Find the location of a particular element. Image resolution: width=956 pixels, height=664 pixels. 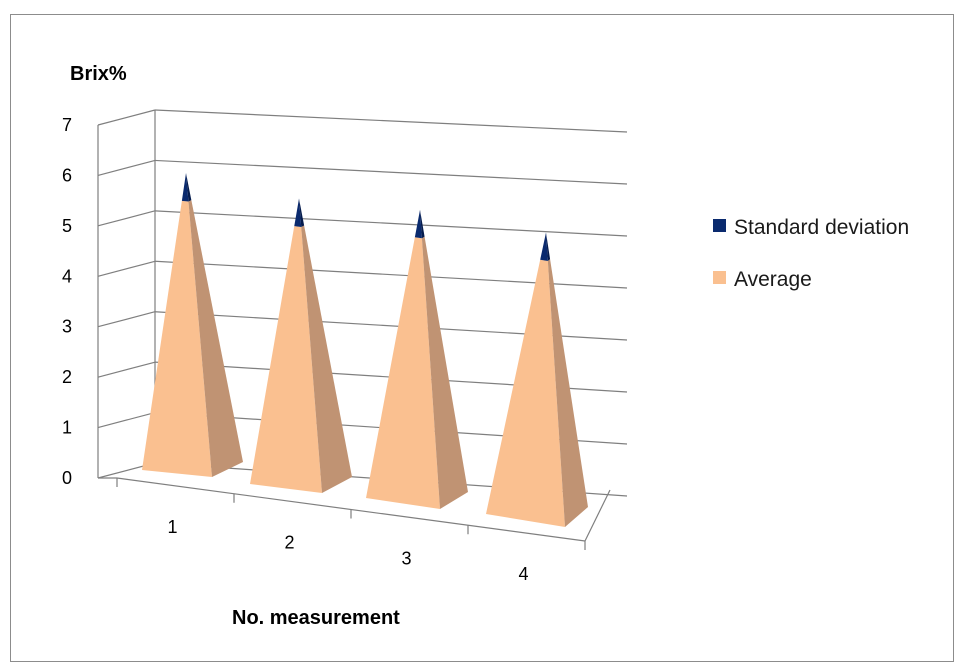

y-tick-label: 2 is located at coordinates (67, 377).